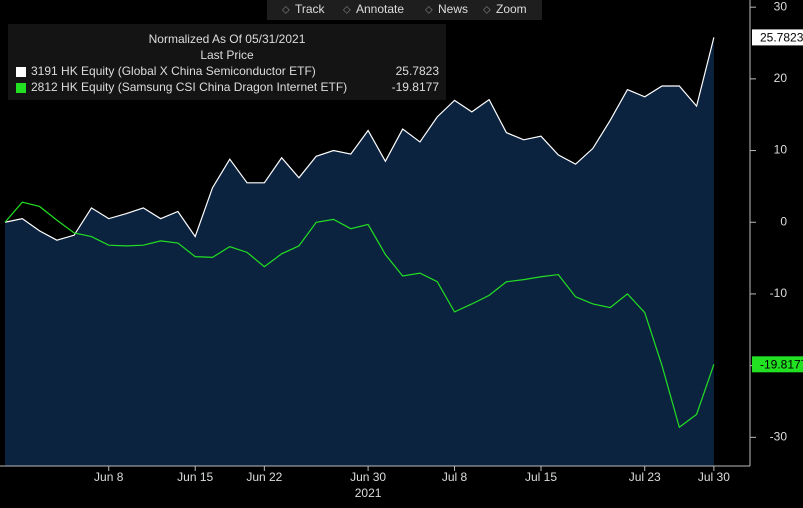  What do you see at coordinates (368, 477) in the screenshot?
I see `x-tick-label: Jun 30` at bounding box center [368, 477].